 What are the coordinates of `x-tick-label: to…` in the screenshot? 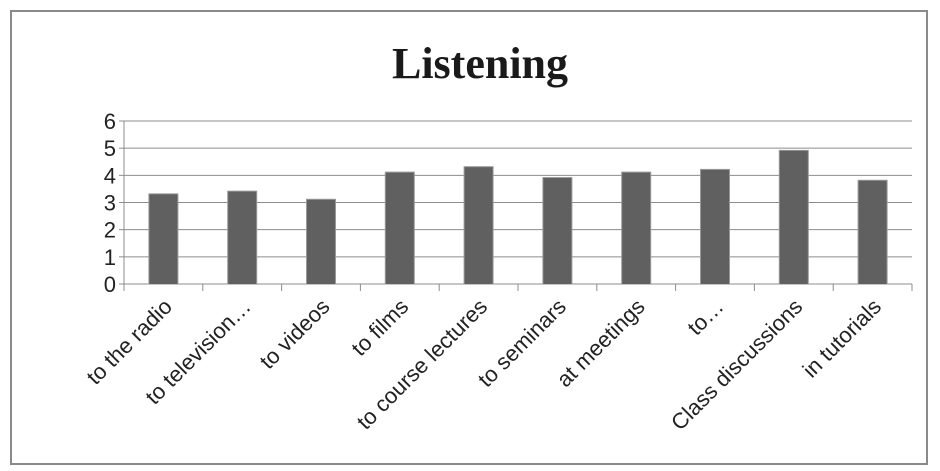 It's located at (705, 317).